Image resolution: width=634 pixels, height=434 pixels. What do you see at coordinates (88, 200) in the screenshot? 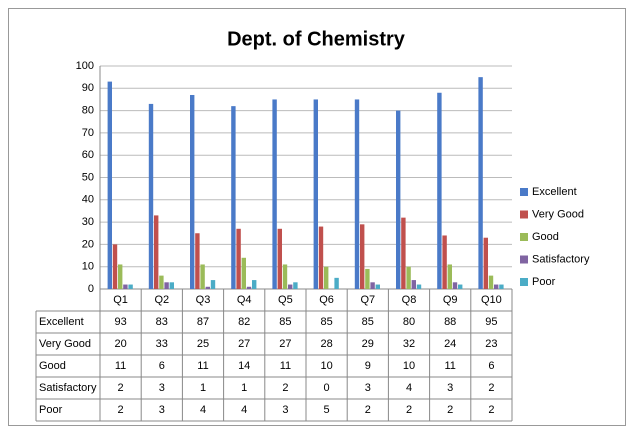
I see `y-tick-label: 40` at bounding box center [88, 200].